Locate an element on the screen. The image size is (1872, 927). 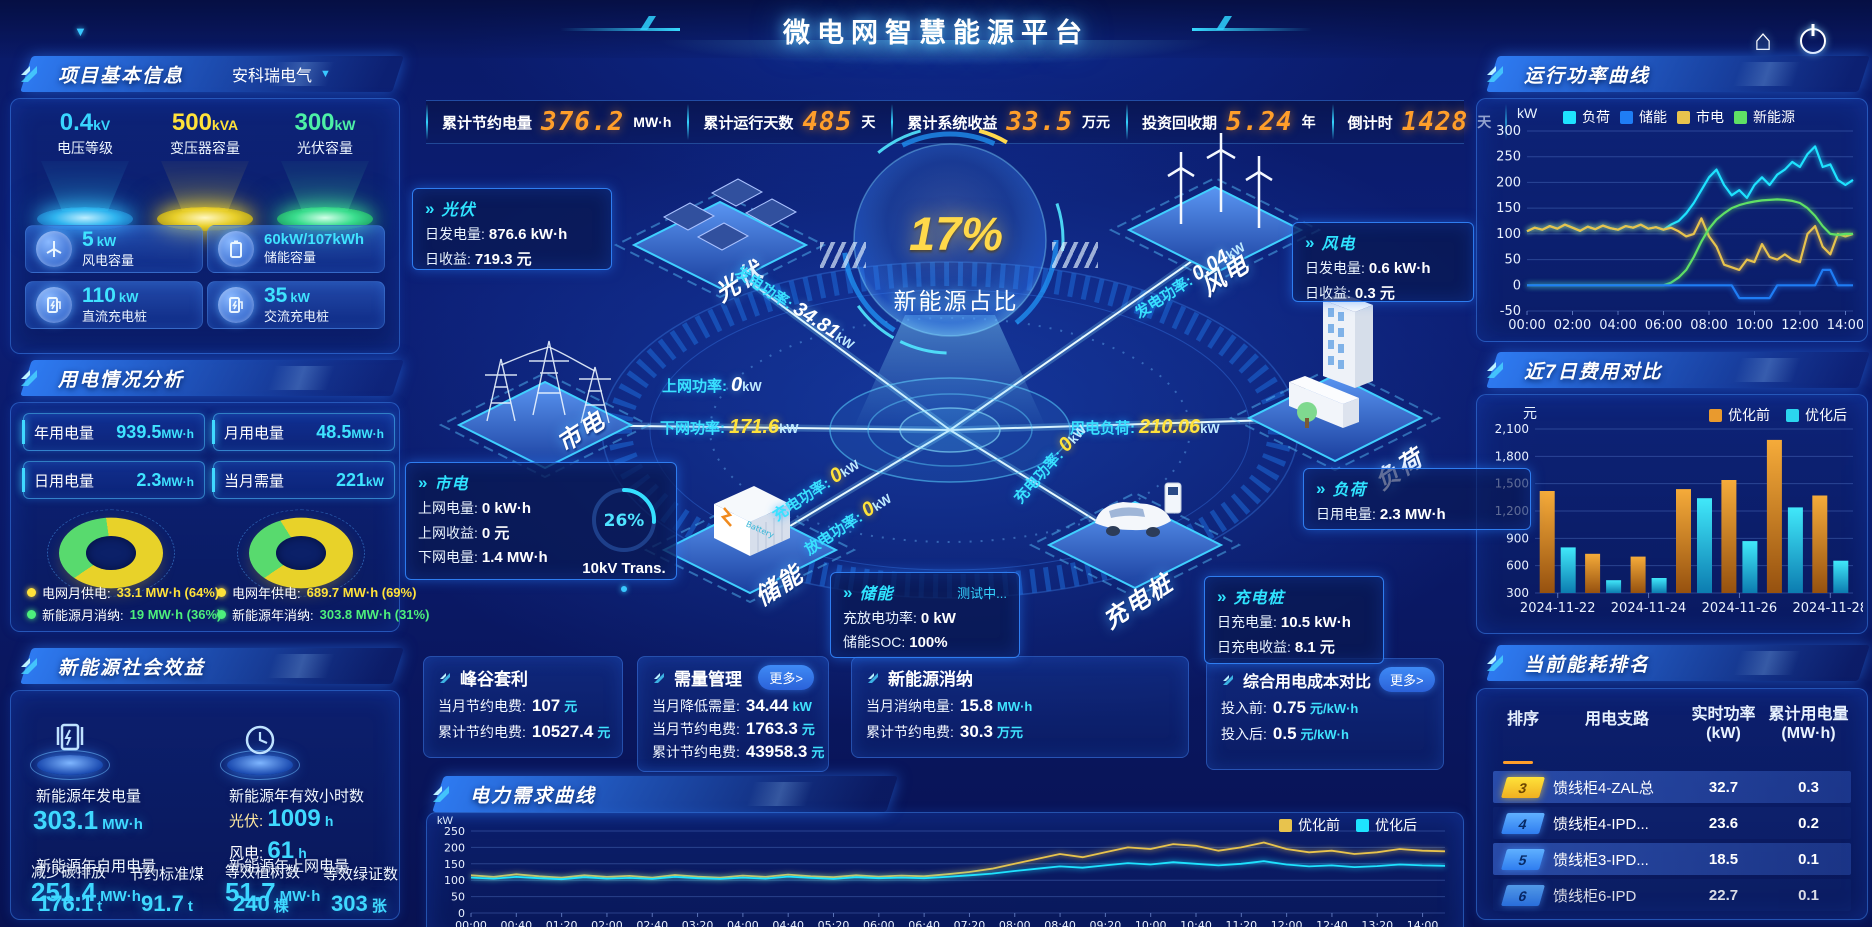
grid-node-illustration is located at coordinates (545, 409).